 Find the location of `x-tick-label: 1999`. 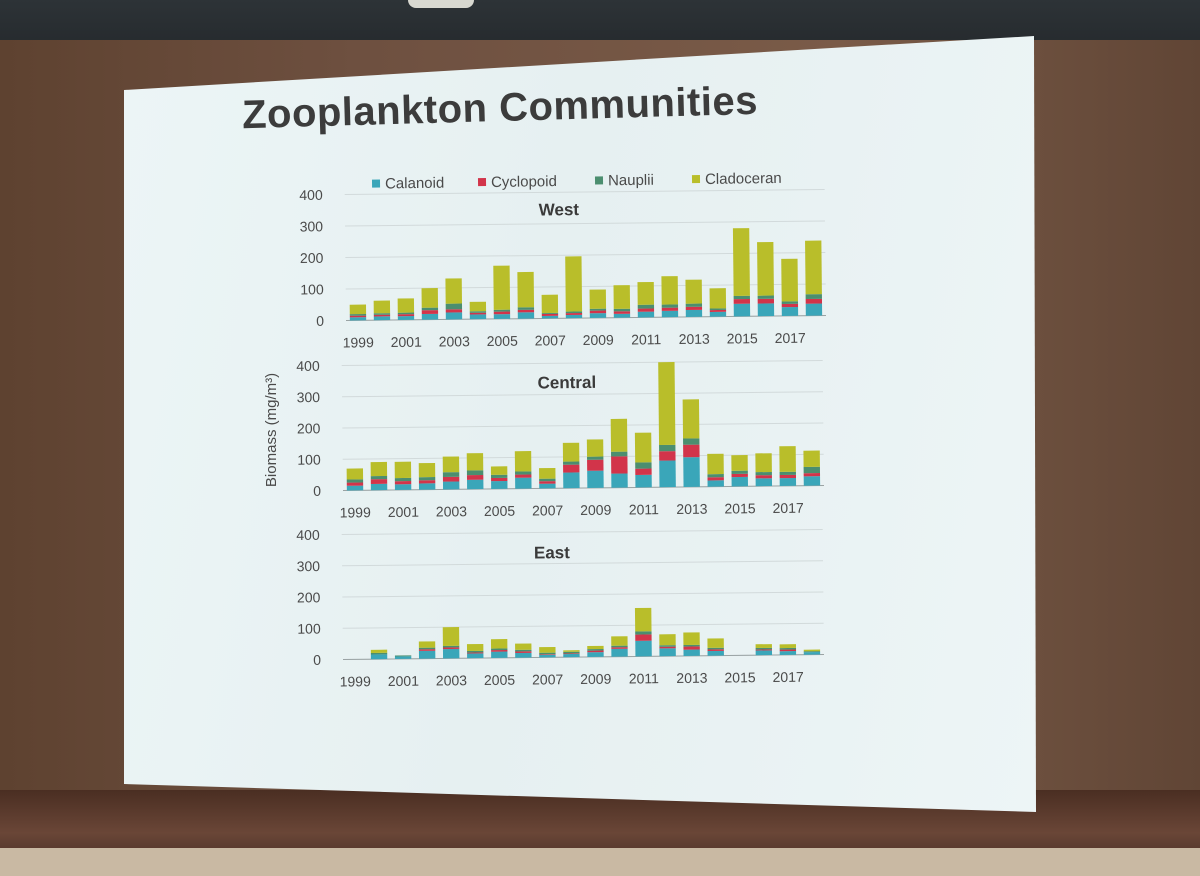

x-tick-label: 1999 is located at coordinates (356, 512).